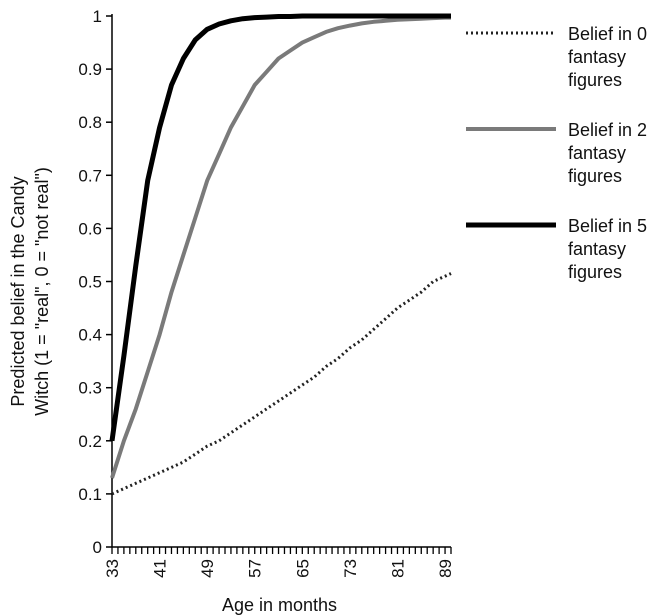 The height and width of the screenshot is (616, 664). Describe the element at coordinates (607, 34) in the screenshot. I see `legend-label: Belief in 0` at that location.